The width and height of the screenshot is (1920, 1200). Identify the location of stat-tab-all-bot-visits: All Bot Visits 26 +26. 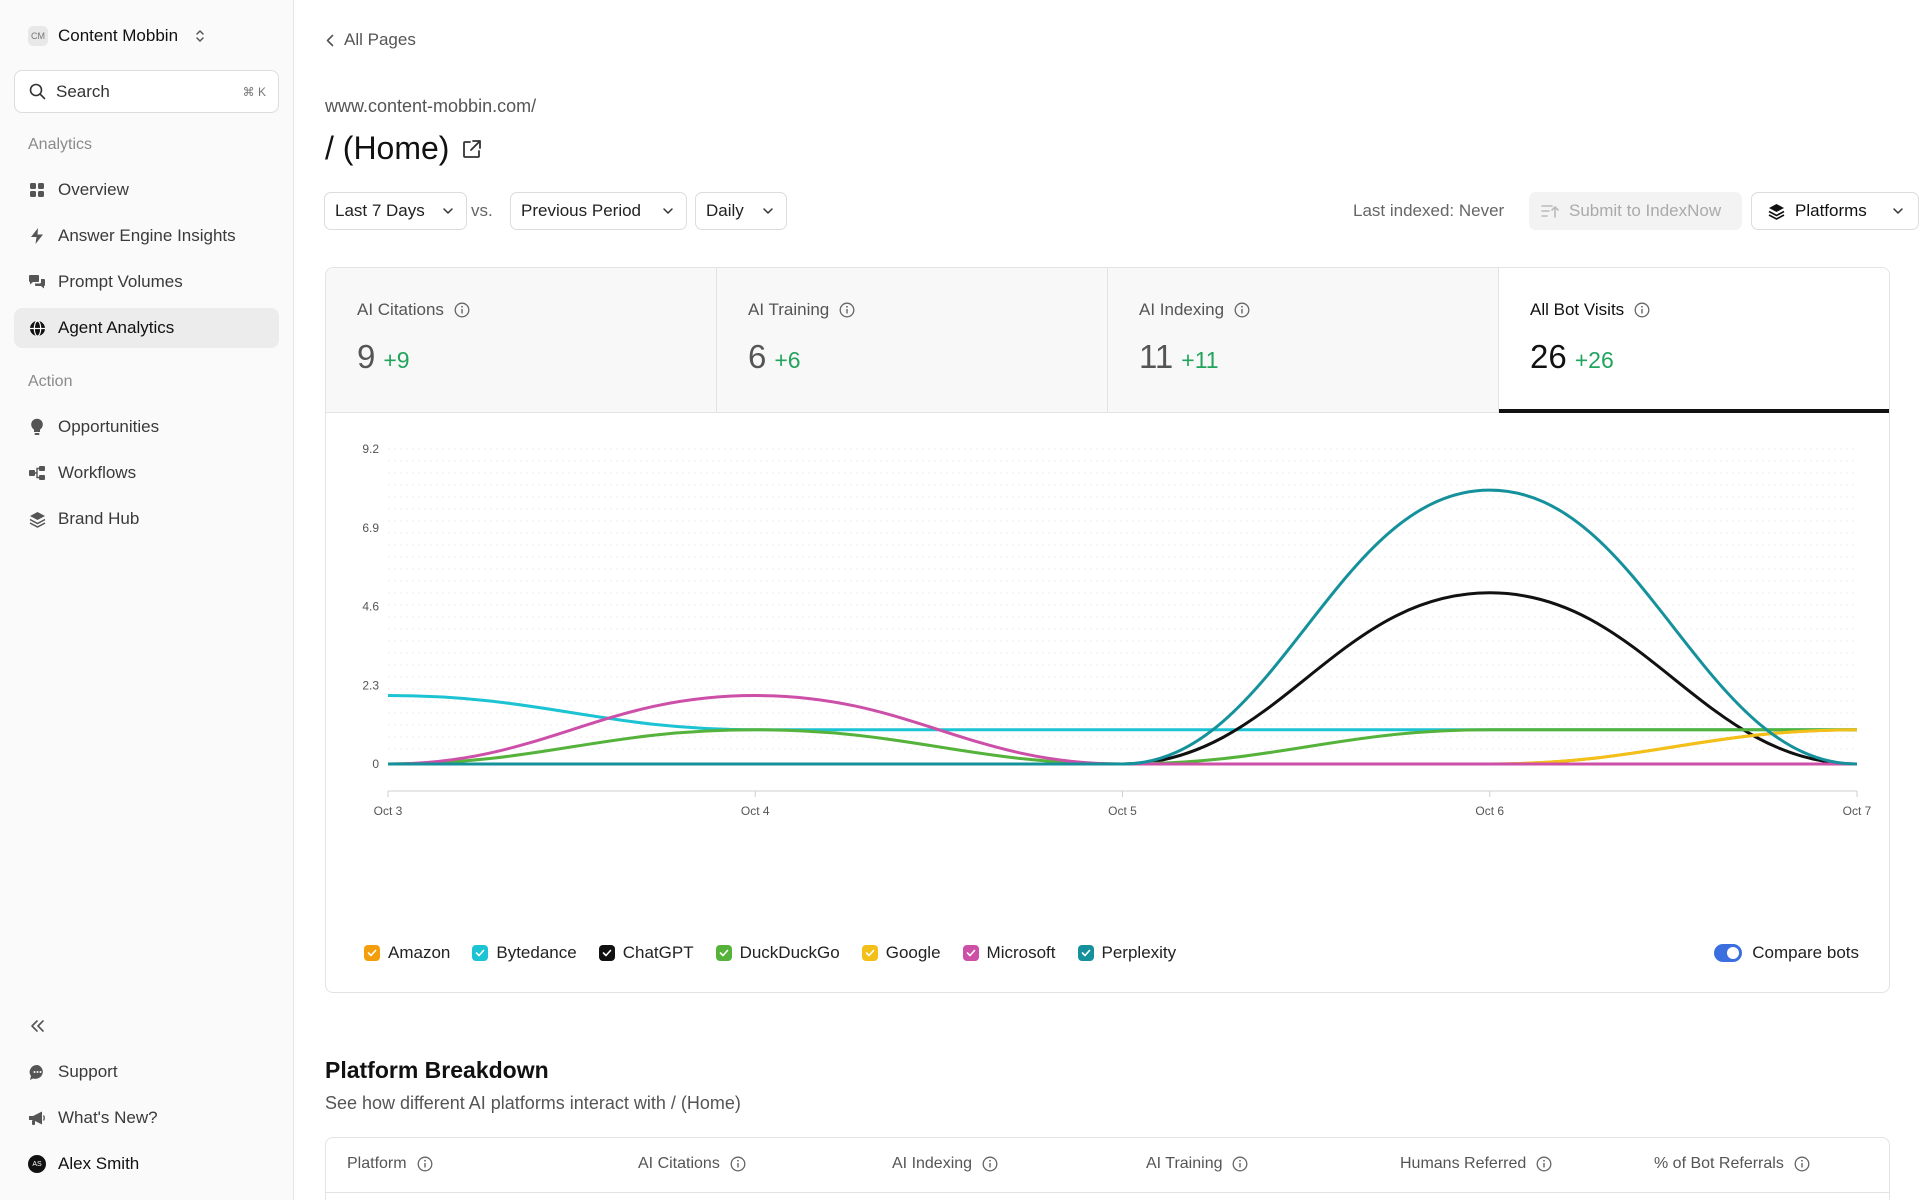
(1694, 340).